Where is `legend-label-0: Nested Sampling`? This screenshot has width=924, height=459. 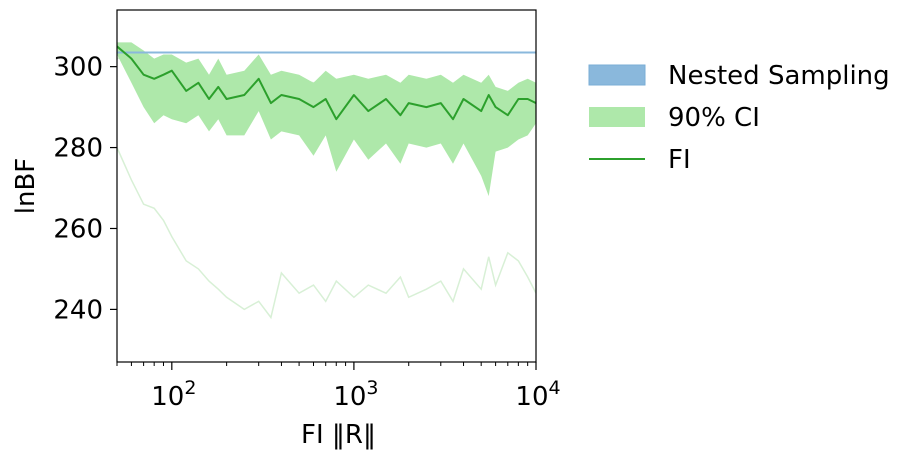
legend-label-0: Nested Sampling is located at coordinates (779, 76).